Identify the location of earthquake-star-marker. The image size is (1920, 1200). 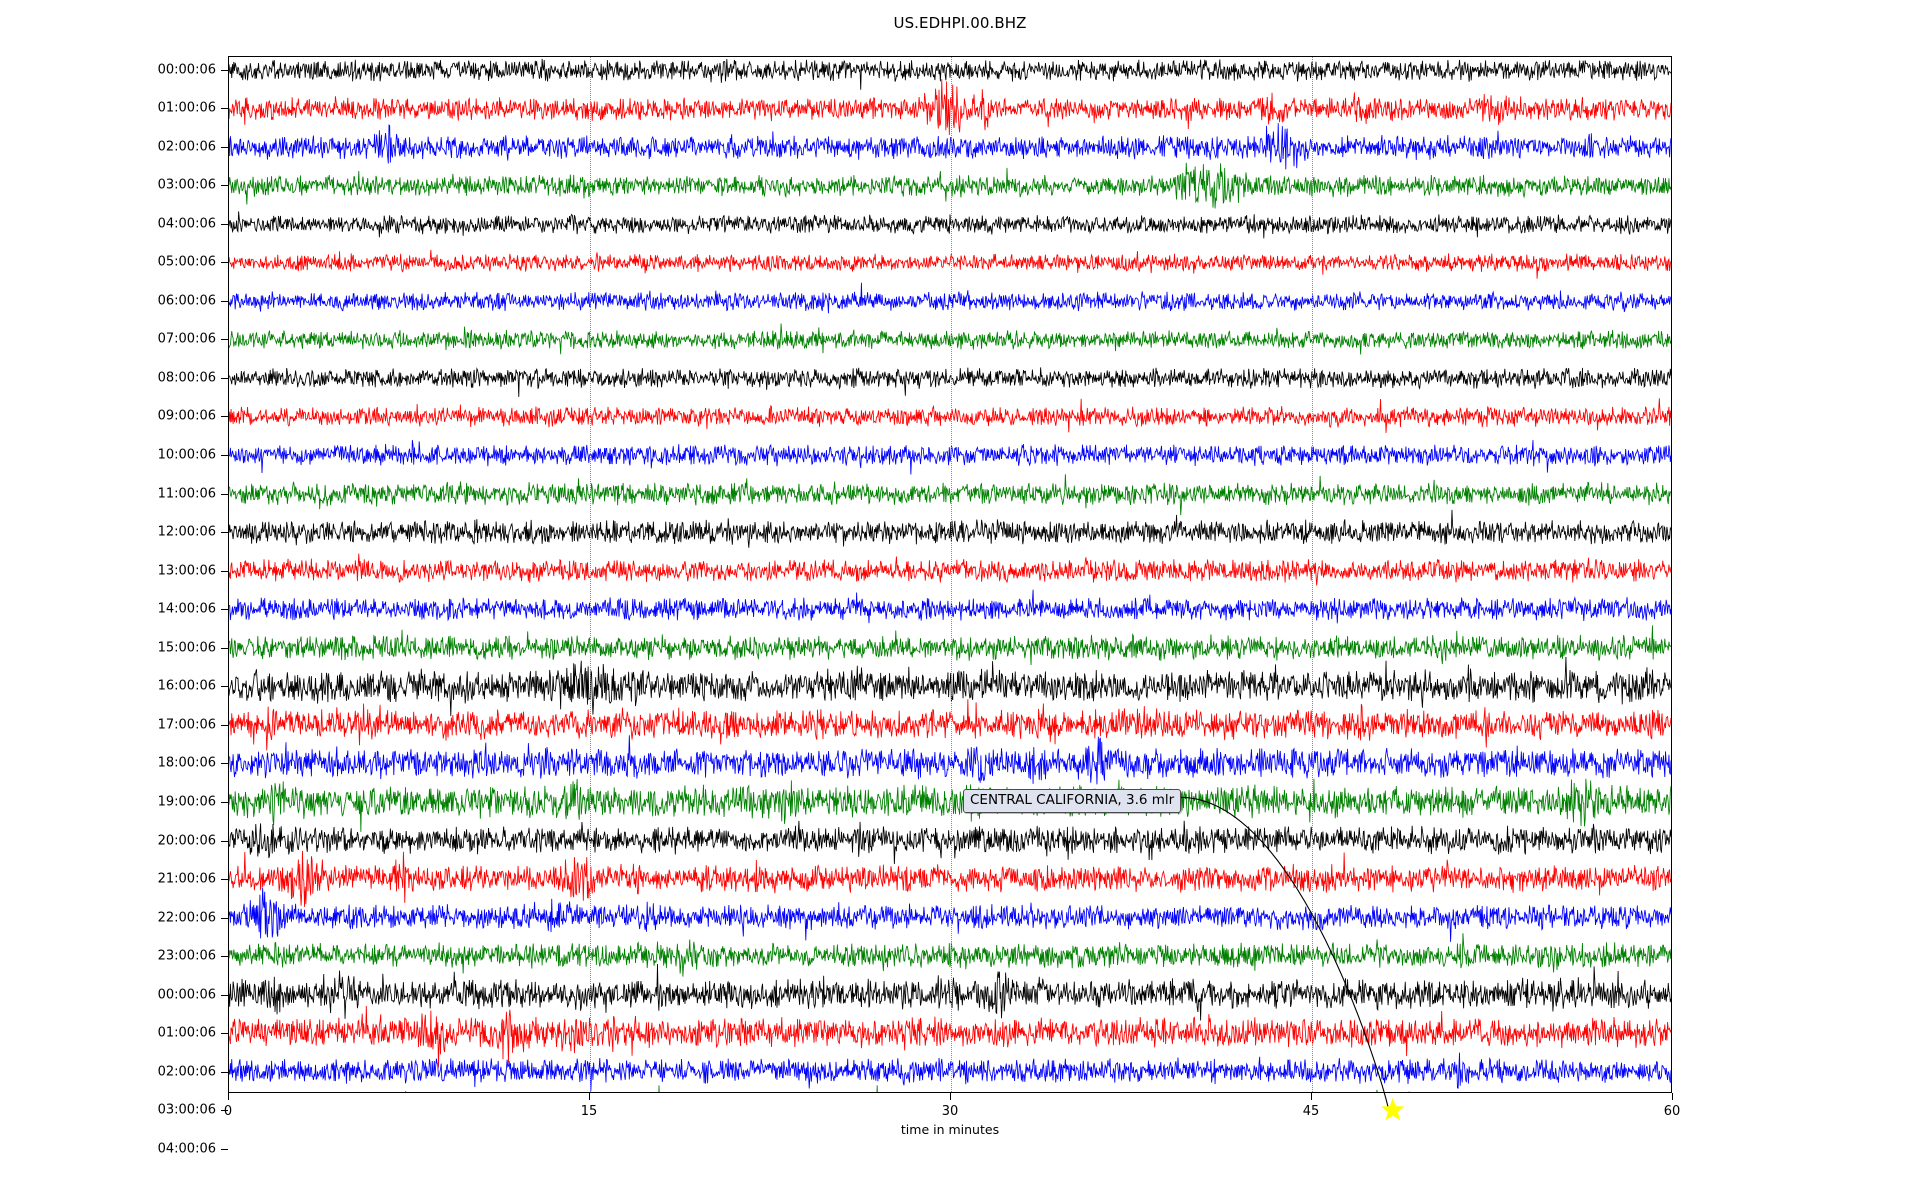
(1393, 1109).